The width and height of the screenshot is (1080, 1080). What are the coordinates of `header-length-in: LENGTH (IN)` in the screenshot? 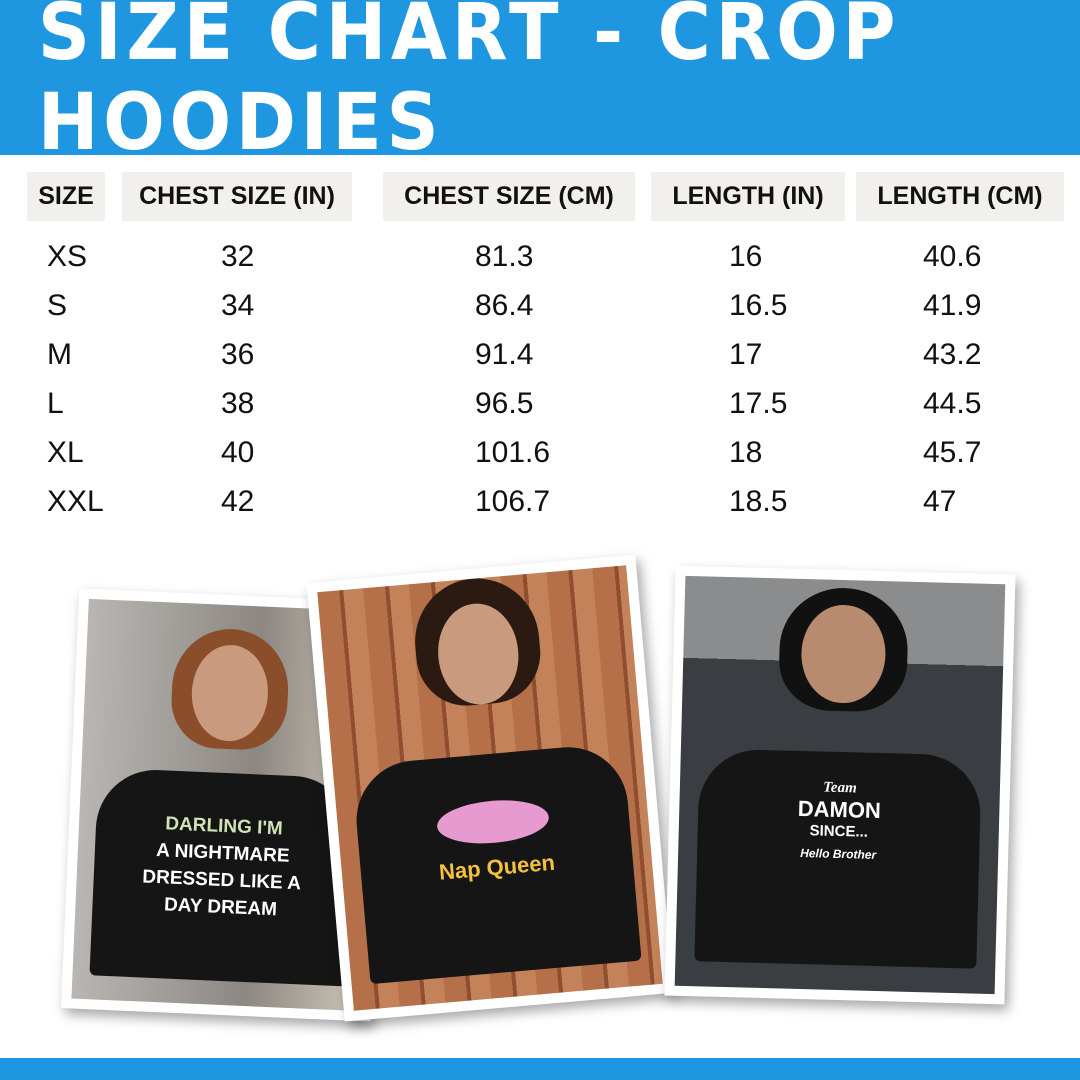 It's located at (748, 196).